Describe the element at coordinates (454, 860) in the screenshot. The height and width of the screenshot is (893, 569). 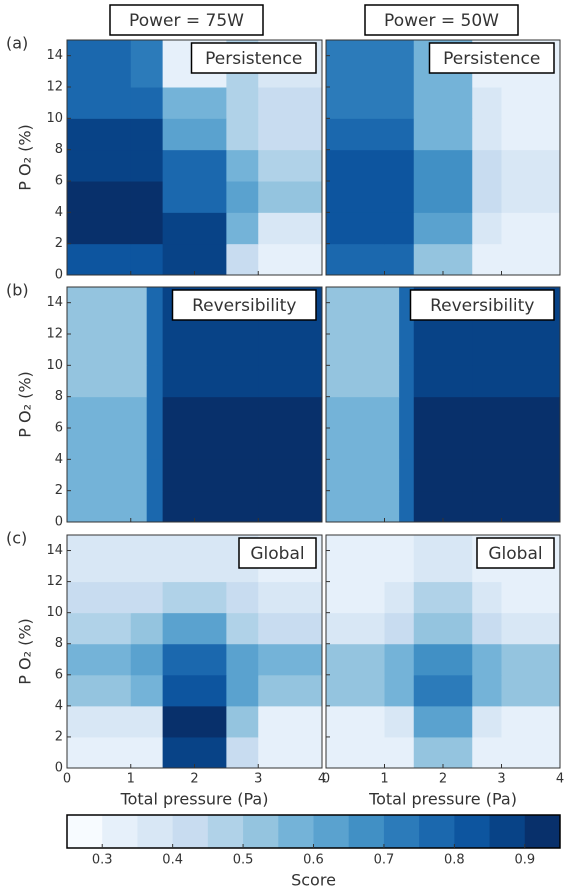
I see `colorbar-tick-label: 0.8` at that location.